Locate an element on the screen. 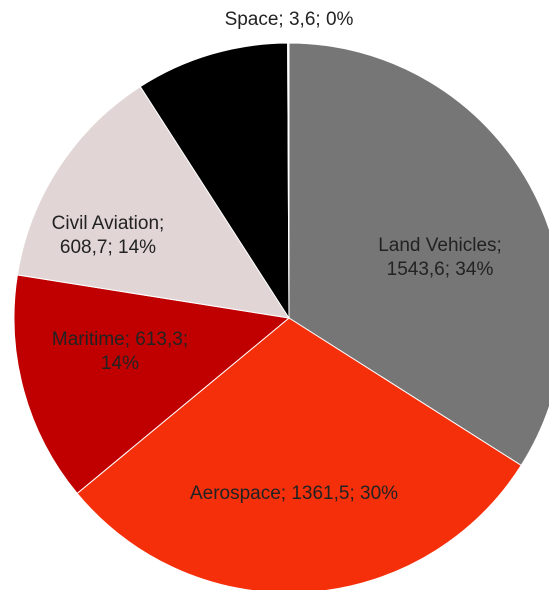 The height and width of the screenshot is (590, 549). data-label: Space; 3,6; 0% is located at coordinates (289, 19).